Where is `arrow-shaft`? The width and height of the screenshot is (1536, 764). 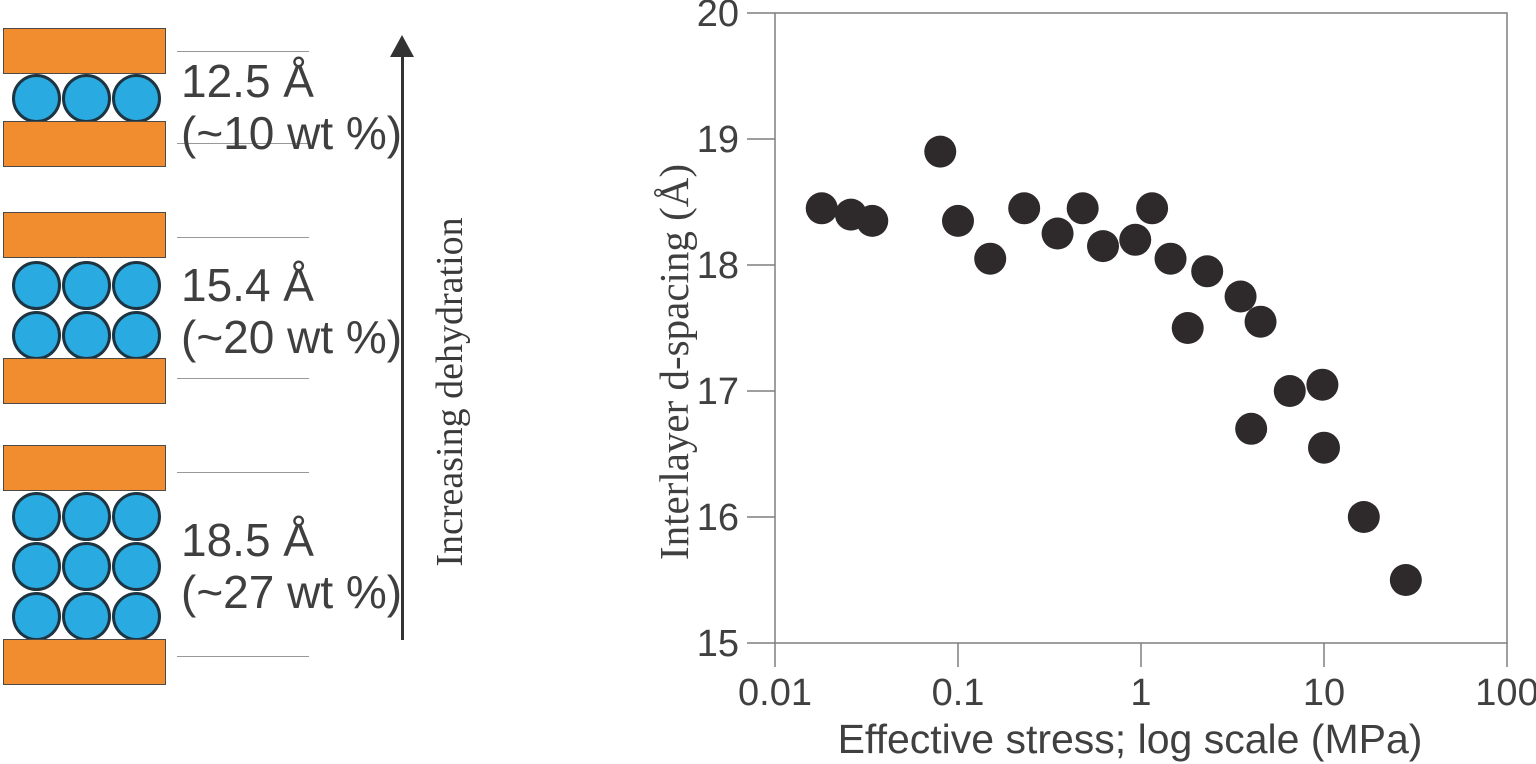
arrow-shaft is located at coordinates (402, 347).